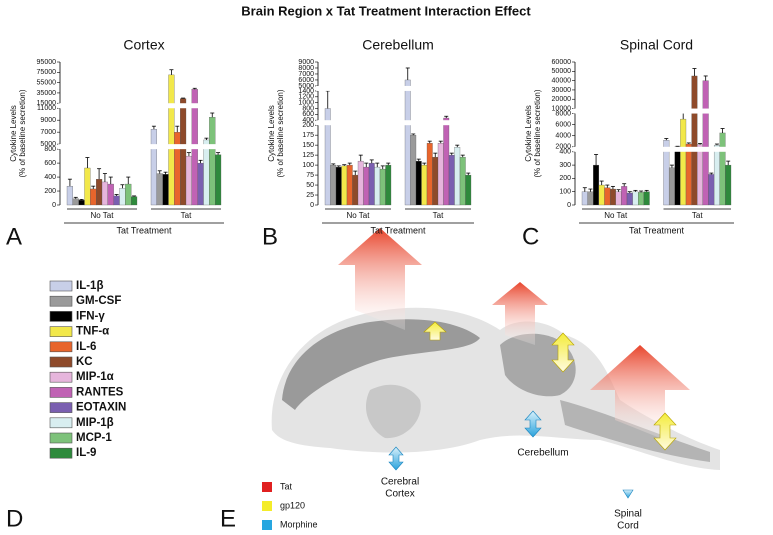 The width and height of the screenshot is (773, 535). Describe the element at coordinates (399, 494) in the screenshot. I see `region-label: Cortex` at that location.